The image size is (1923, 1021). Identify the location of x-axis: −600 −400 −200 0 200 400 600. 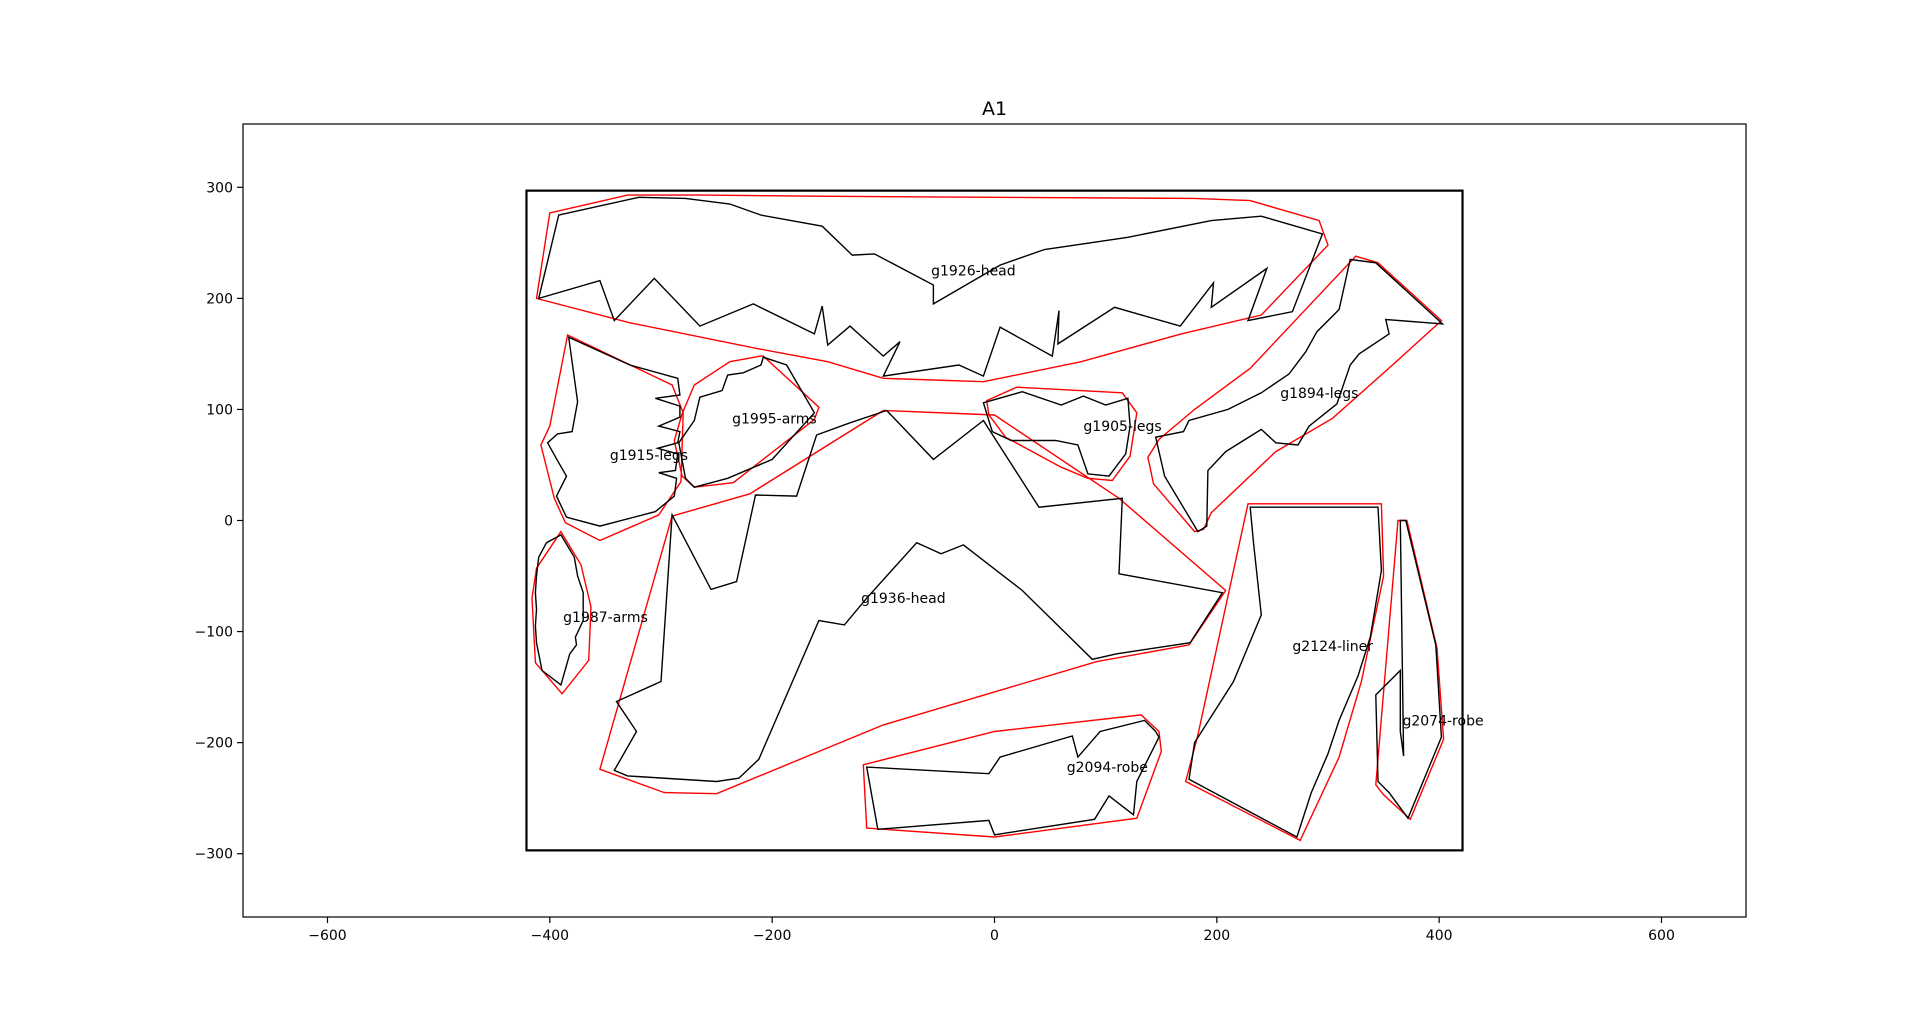
(991, 930).